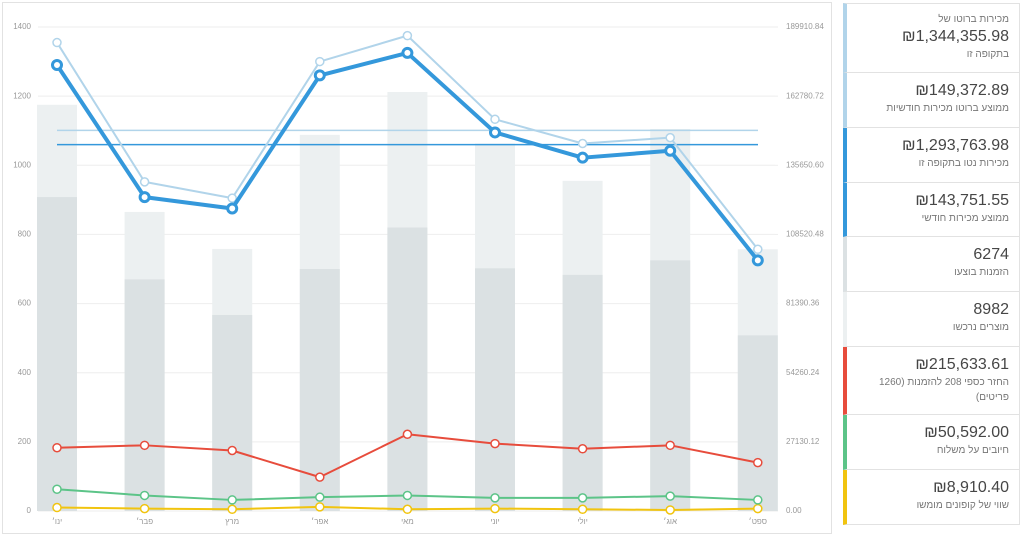 The width and height of the screenshot is (1024, 538). Describe the element at coordinates (805, 234) in the screenshot. I see `y2-tick-label: 108520.48` at that location.